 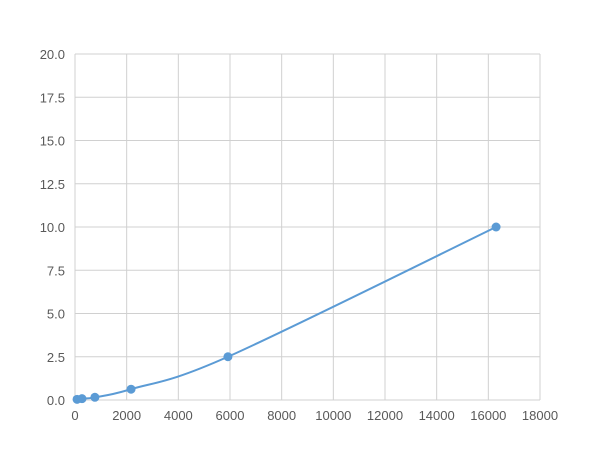 I want to click on y-tick-label: 0.0, so click(x=56, y=400).